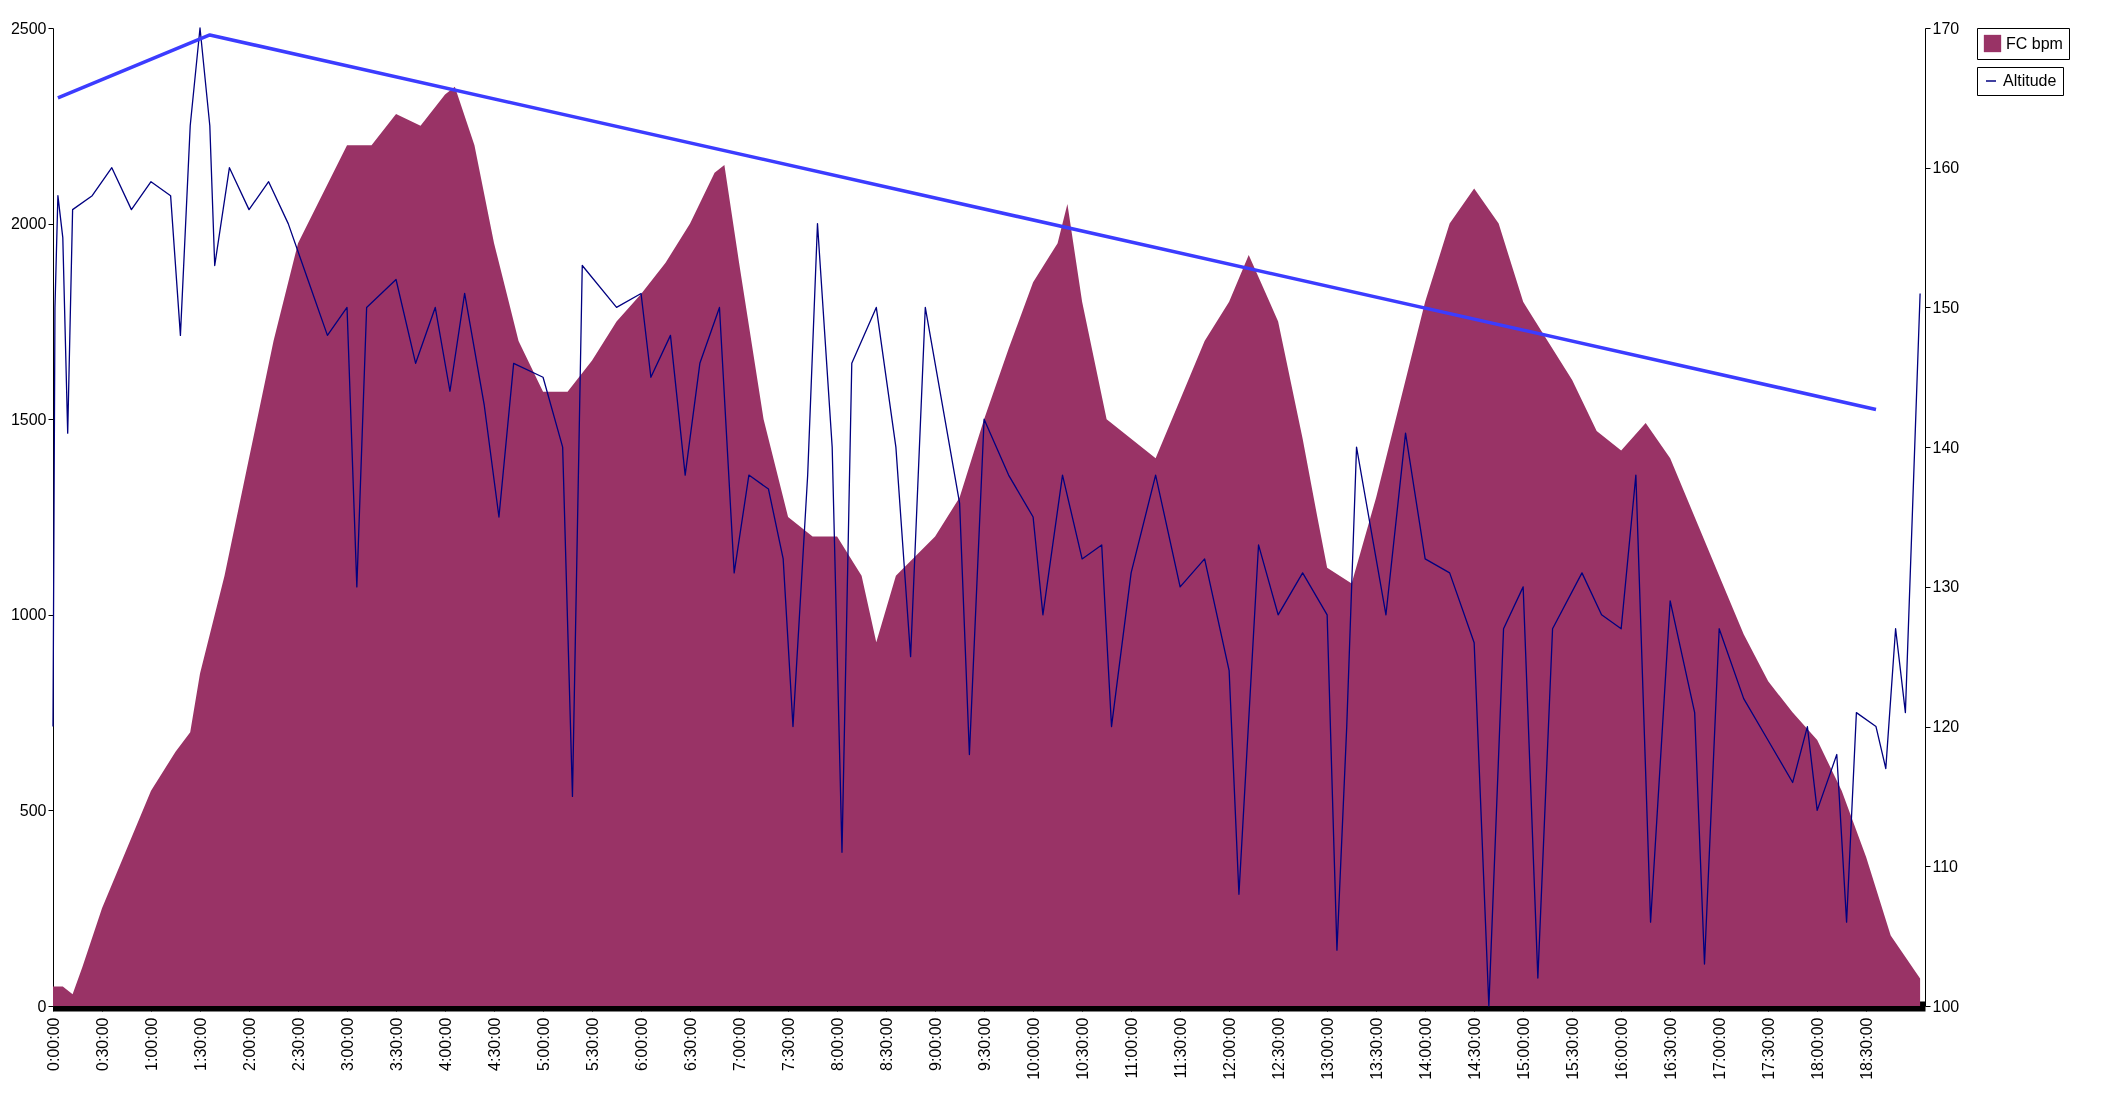  What do you see at coordinates (1327, 1048) in the screenshot?
I see `x-tick-label: 13:00:00` at bounding box center [1327, 1048].